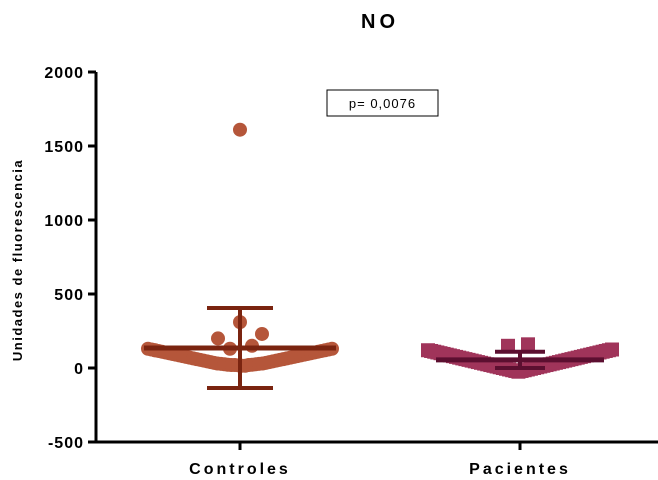  What do you see at coordinates (66, 443) in the screenshot?
I see `y-tick-label: -500` at bounding box center [66, 443].